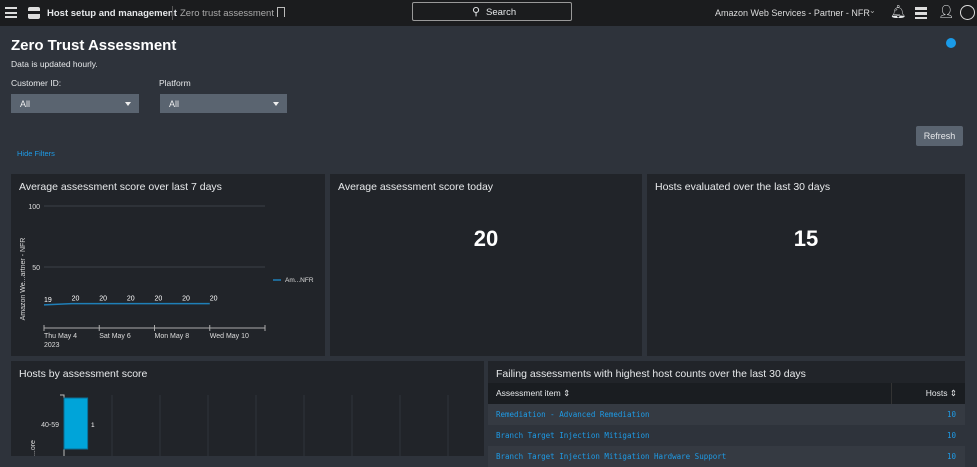 The image size is (977, 467). I want to click on data-label: 19, so click(48, 300).